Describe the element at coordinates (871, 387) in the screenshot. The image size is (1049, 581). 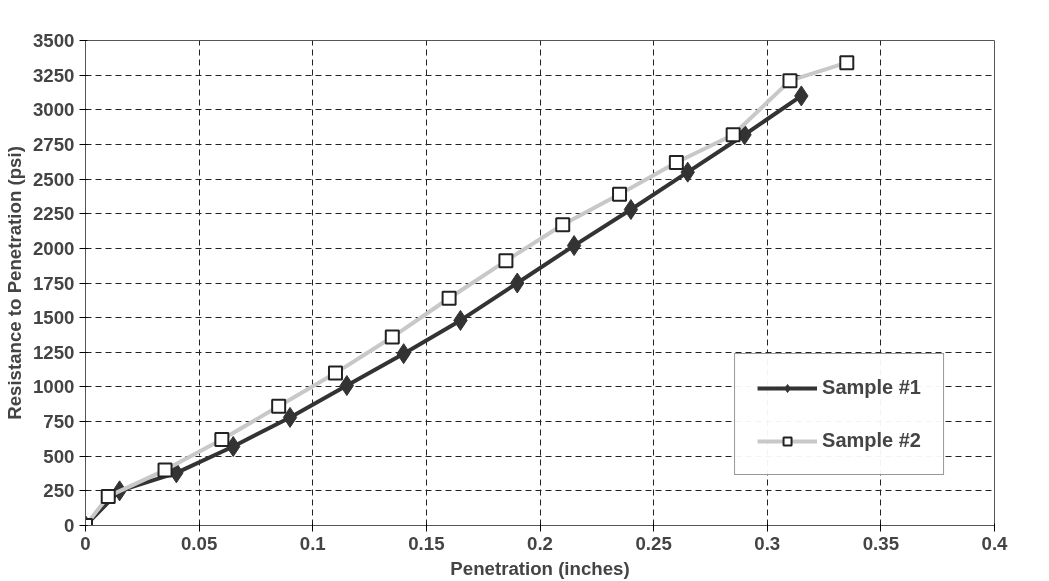
I see `legend-label: Sample #1` at that location.